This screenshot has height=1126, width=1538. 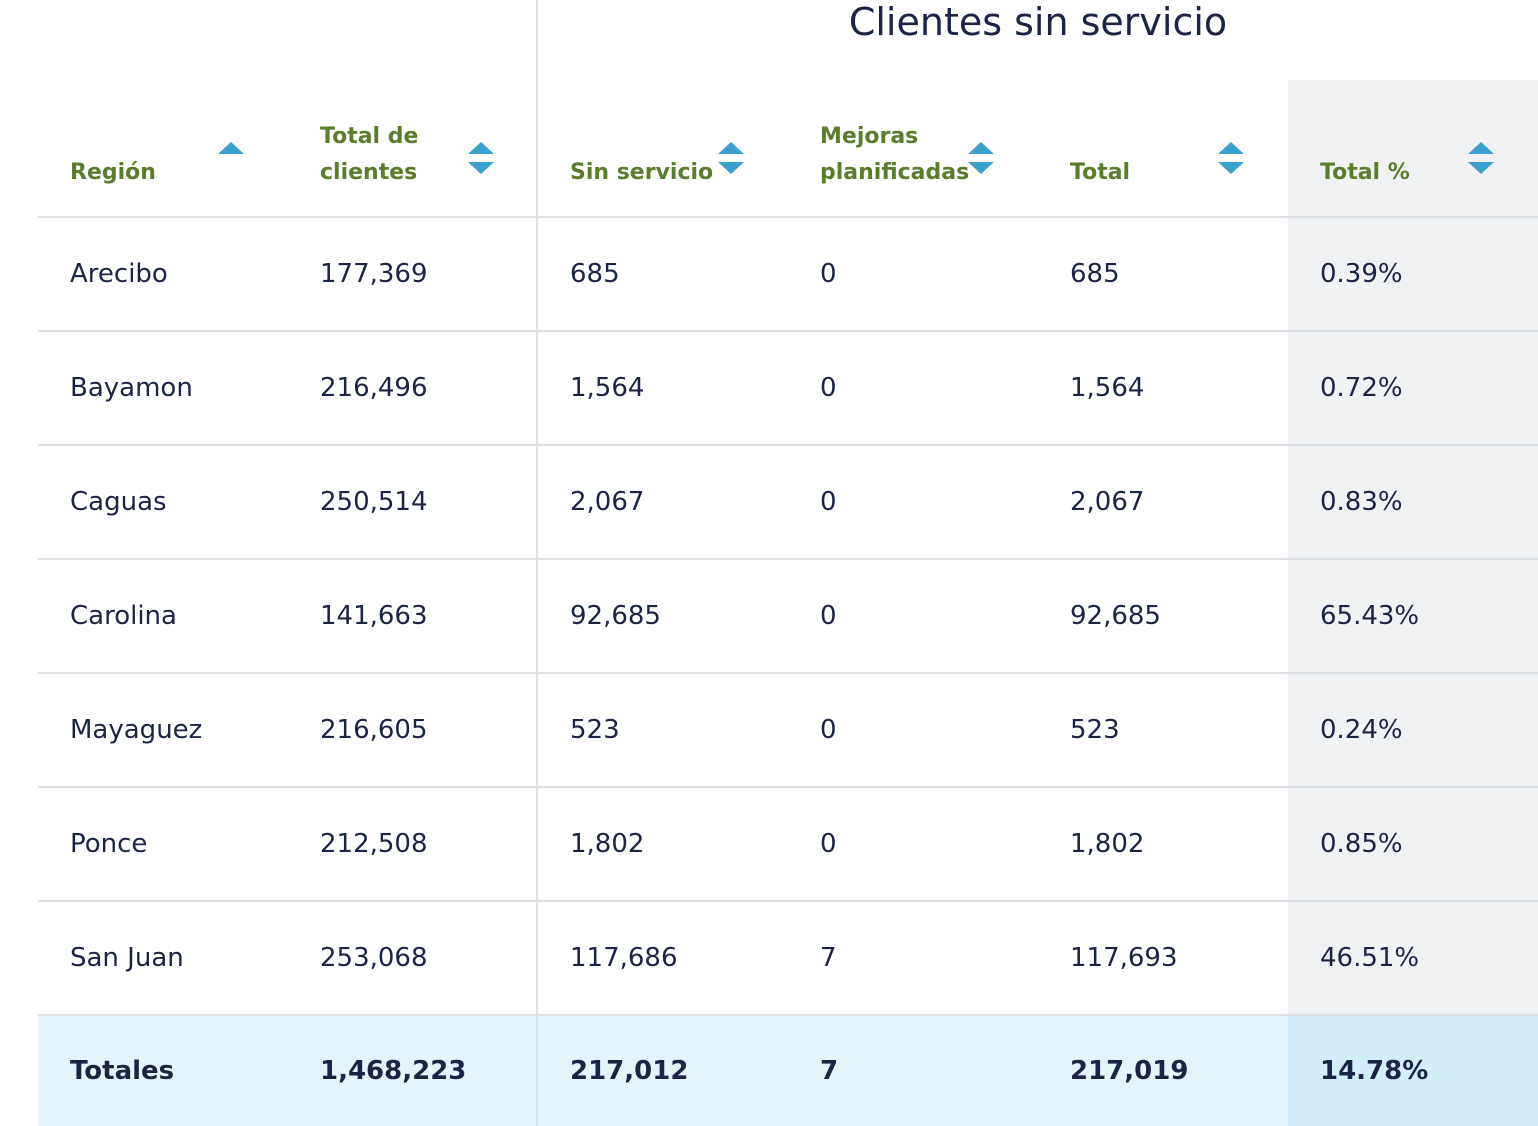 I want to click on cell-total-percent: 0.24%, so click(x=1413, y=730).